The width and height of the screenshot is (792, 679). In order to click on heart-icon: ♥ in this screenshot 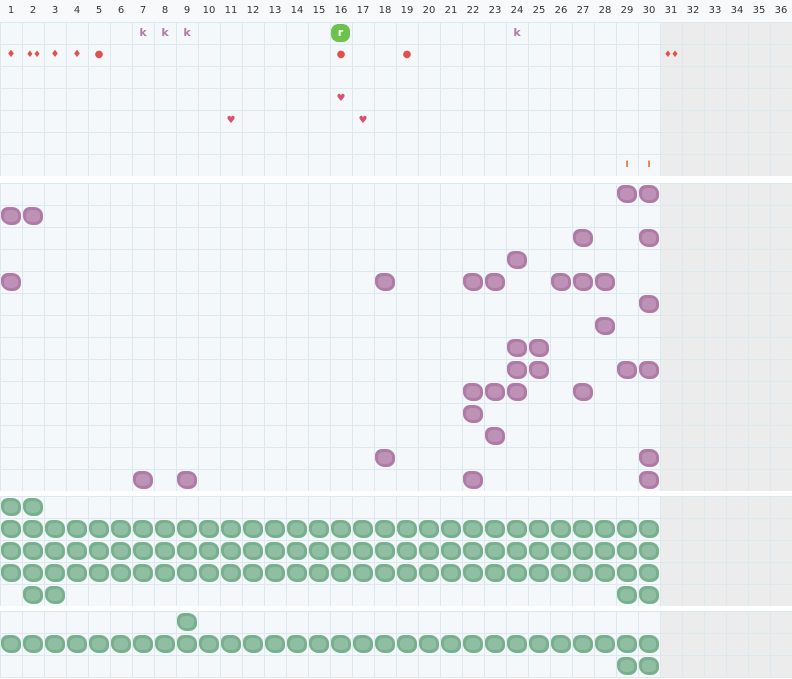, I will do `click(341, 98)`.